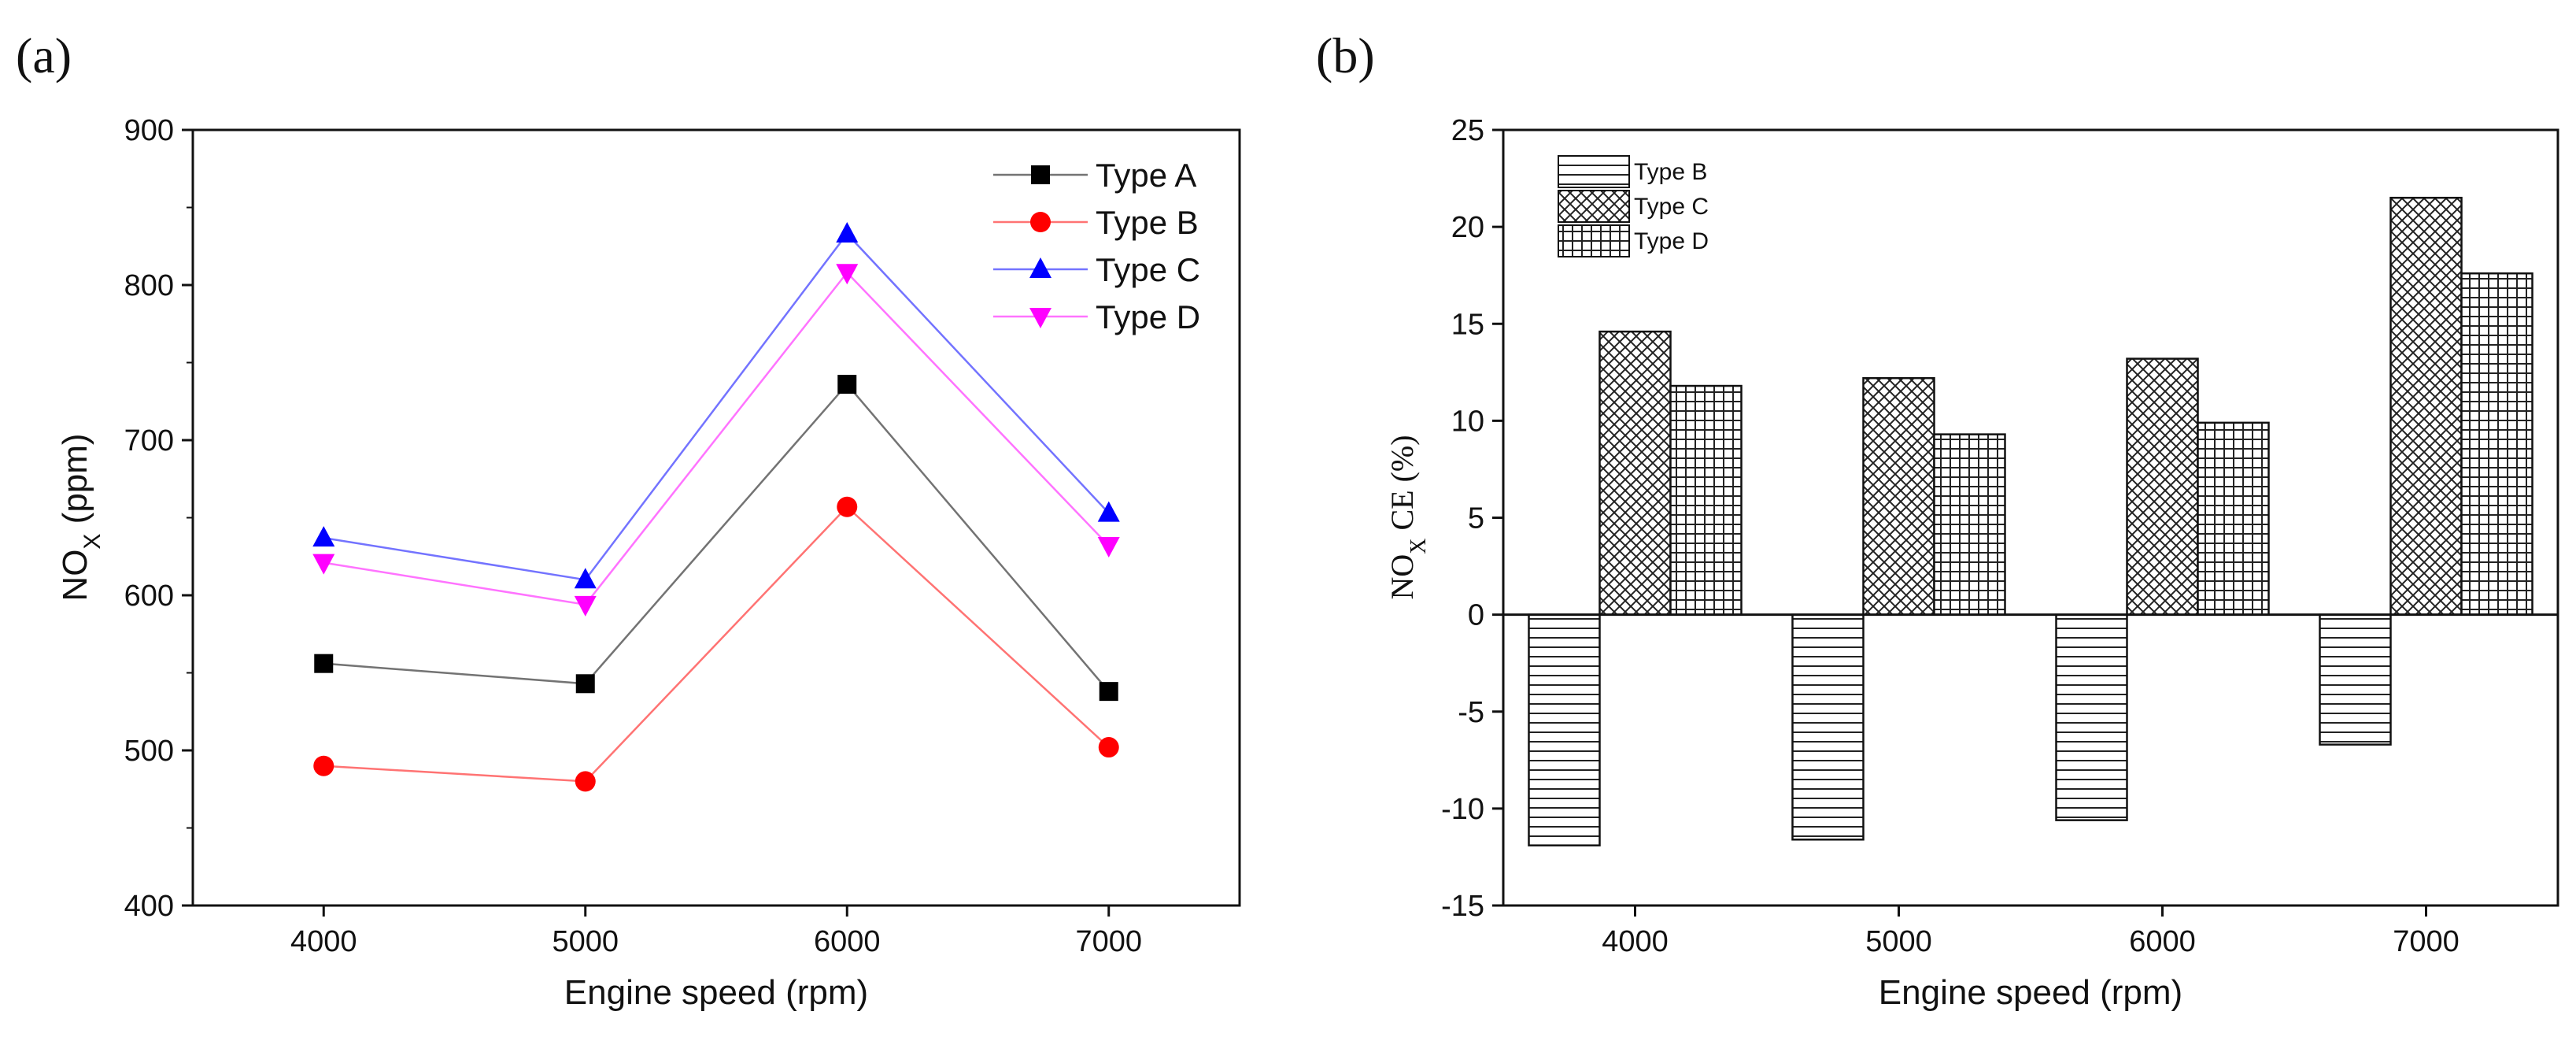 The image size is (2576, 1037). What do you see at coordinates (1345, 55) in the screenshot?
I see `panel-b-letter: (b)` at bounding box center [1345, 55].